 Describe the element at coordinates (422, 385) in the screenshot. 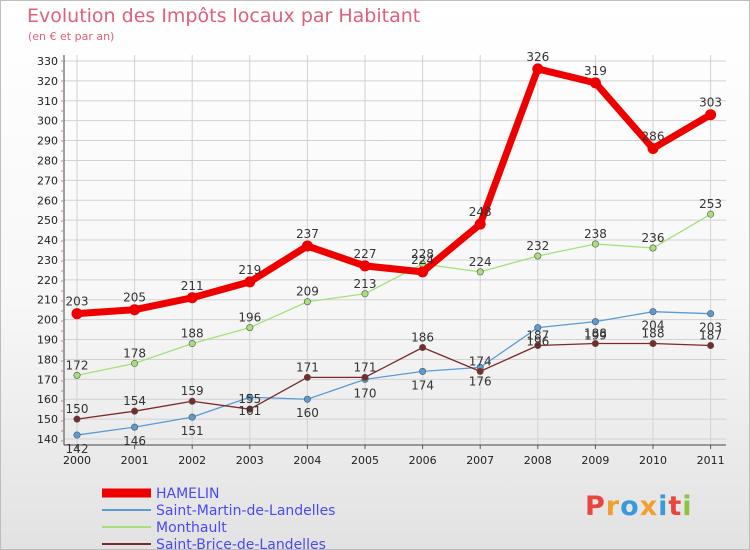

I see `data-label: 174` at that location.